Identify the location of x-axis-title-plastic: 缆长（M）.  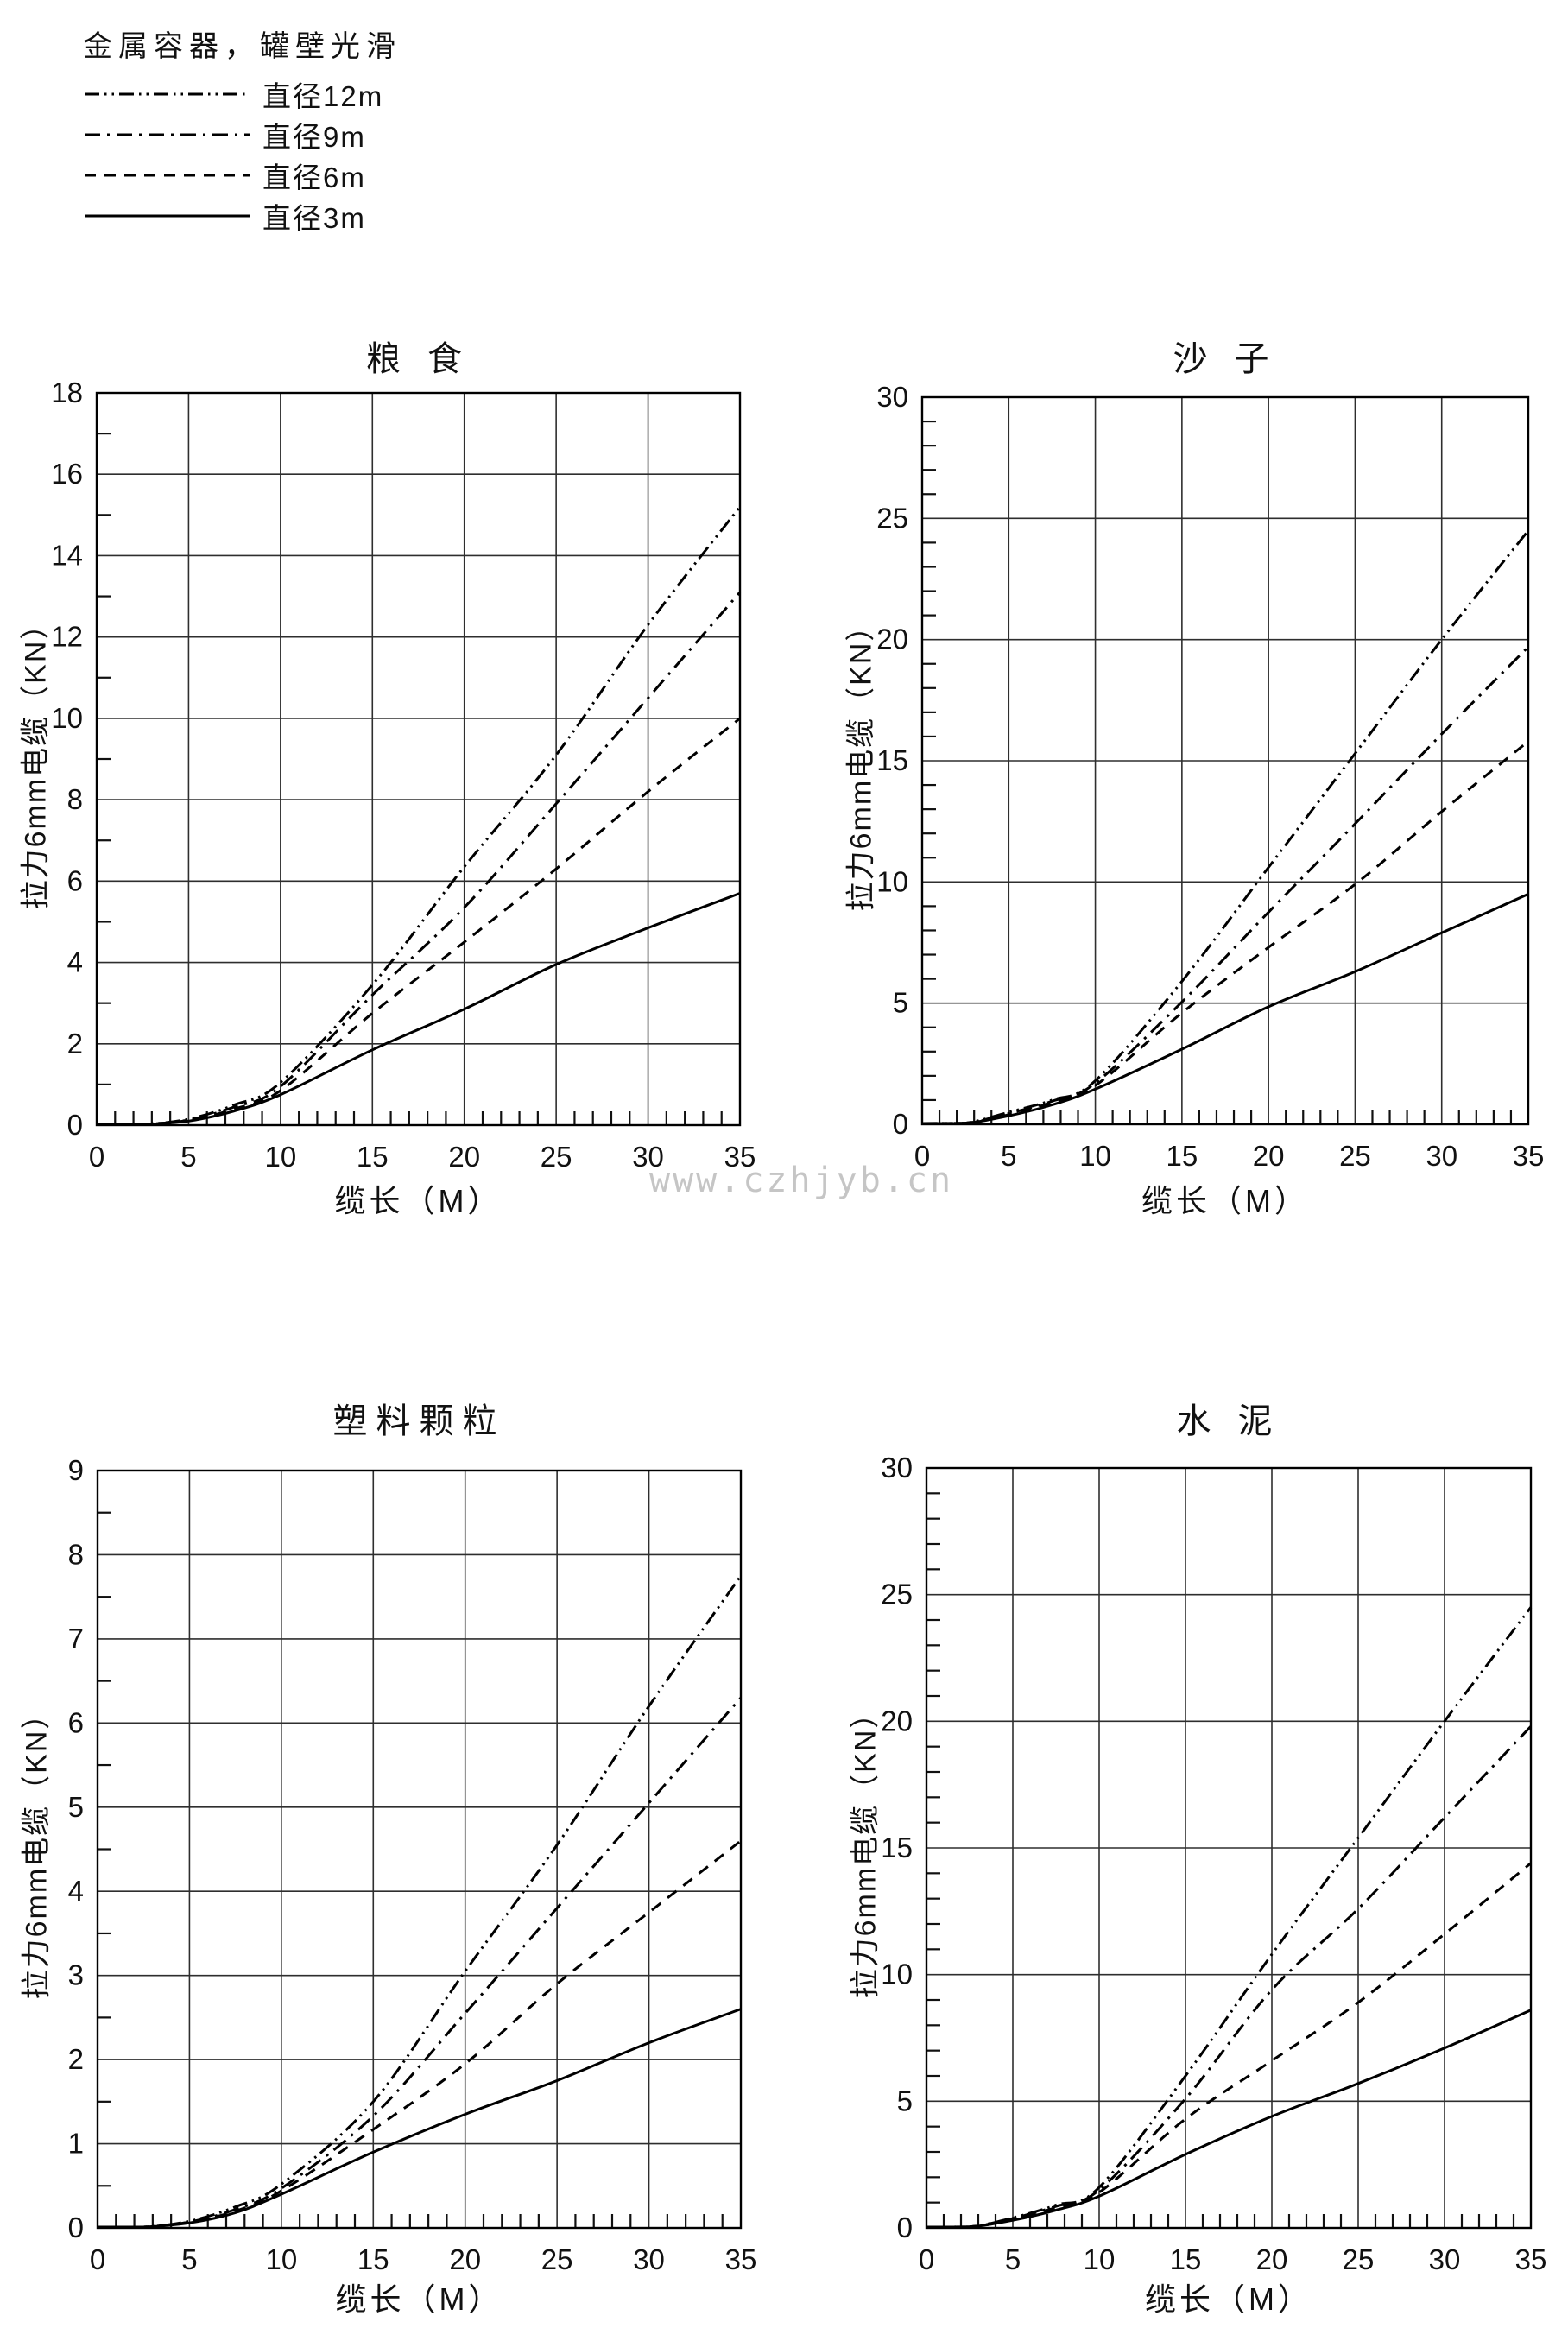
(419, 2299).